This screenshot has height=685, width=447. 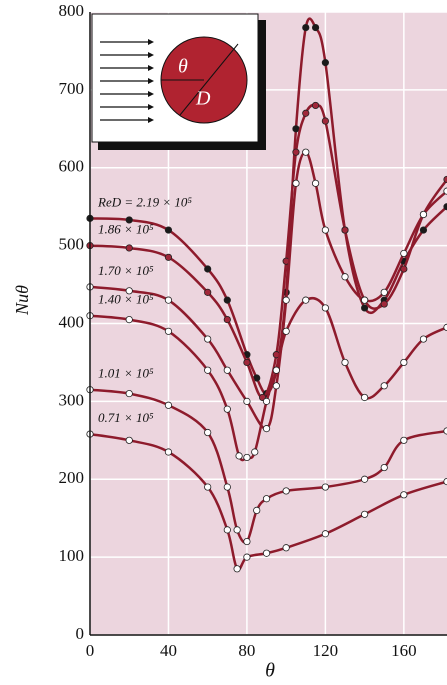 What do you see at coordinates (246, 650) in the screenshot?
I see `x-tick-label: 80` at bounding box center [246, 650].